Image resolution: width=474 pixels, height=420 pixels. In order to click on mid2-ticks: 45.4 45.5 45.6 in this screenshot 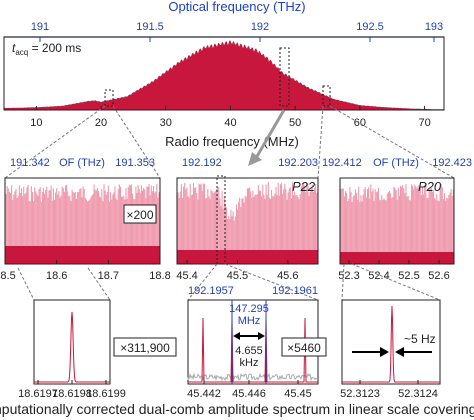, I will do `click(237, 271)`.